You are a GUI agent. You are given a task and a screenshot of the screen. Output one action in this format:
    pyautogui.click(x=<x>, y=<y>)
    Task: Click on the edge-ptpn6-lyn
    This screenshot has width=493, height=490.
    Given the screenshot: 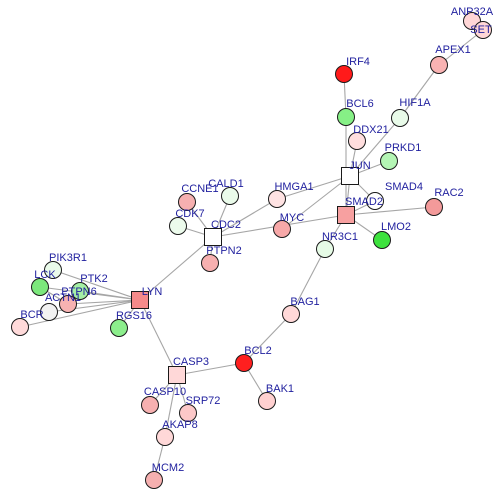 What is the action you would take?
    pyautogui.click(x=104, y=302)
    